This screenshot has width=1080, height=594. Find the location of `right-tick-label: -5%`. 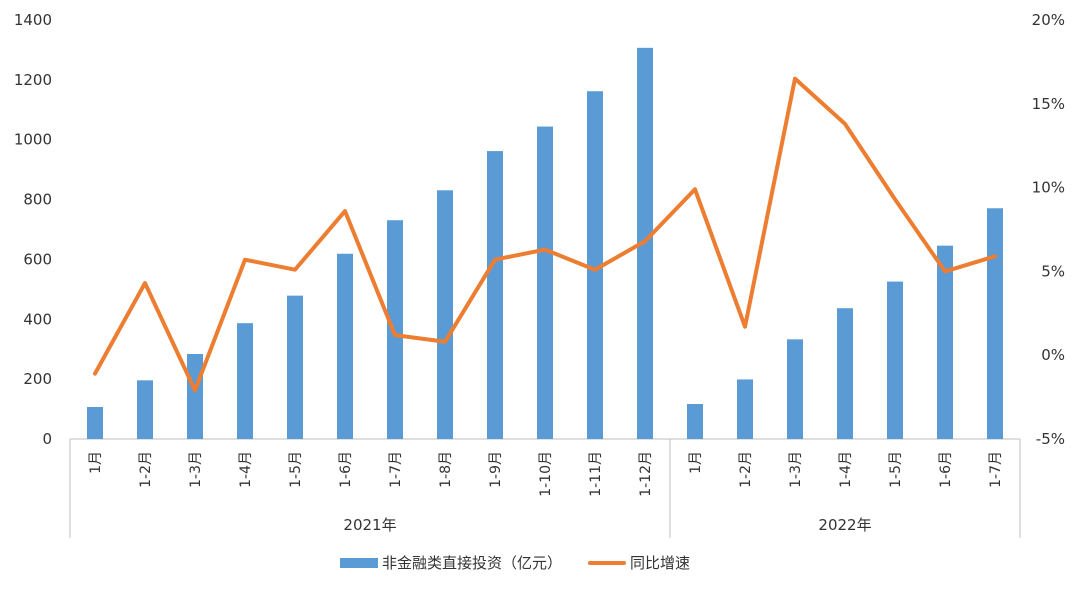

right-tick-label: -5% is located at coordinates (1050, 439).